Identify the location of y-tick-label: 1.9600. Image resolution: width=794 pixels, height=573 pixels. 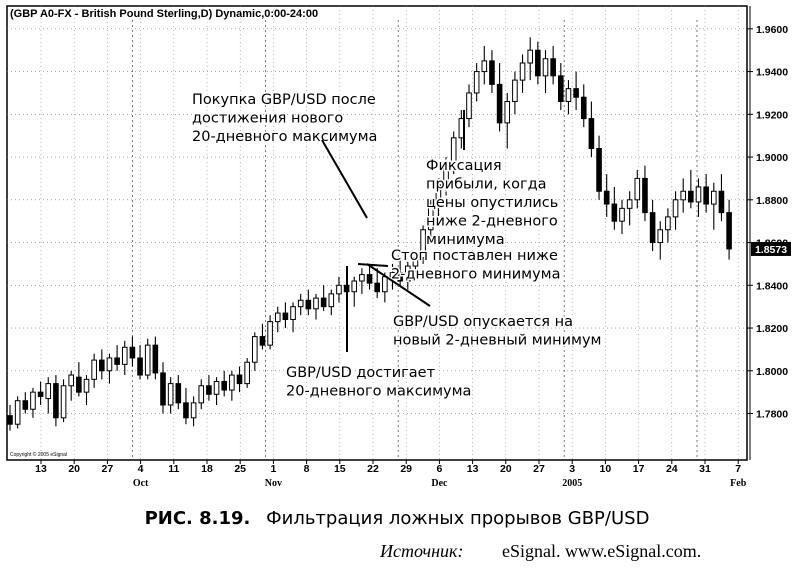
(772, 30).